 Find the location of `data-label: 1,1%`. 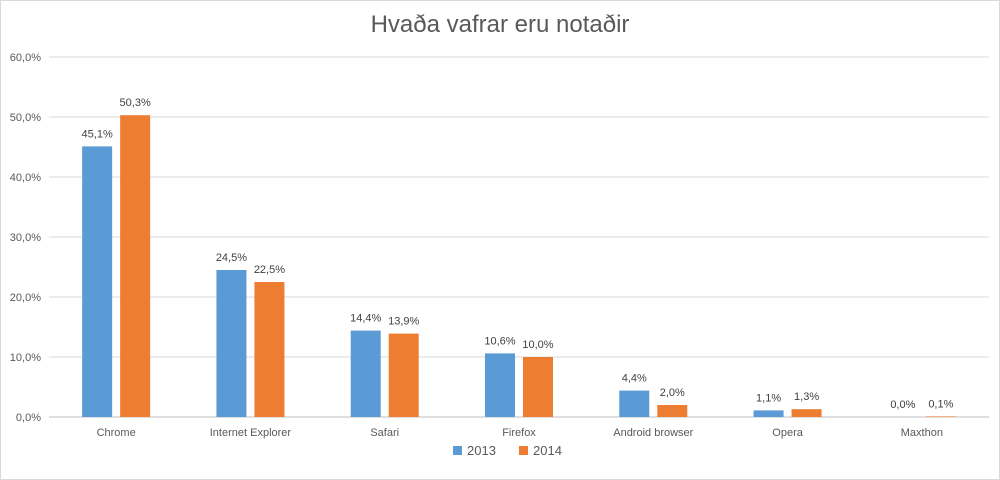

data-label: 1,1% is located at coordinates (768, 398).